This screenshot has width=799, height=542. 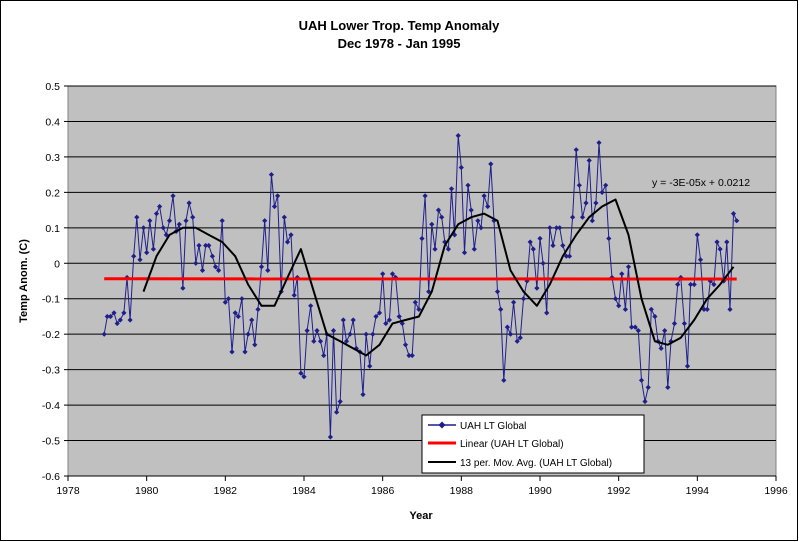 I want to click on x-tick-label: 1996, so click(x=776, y=491).